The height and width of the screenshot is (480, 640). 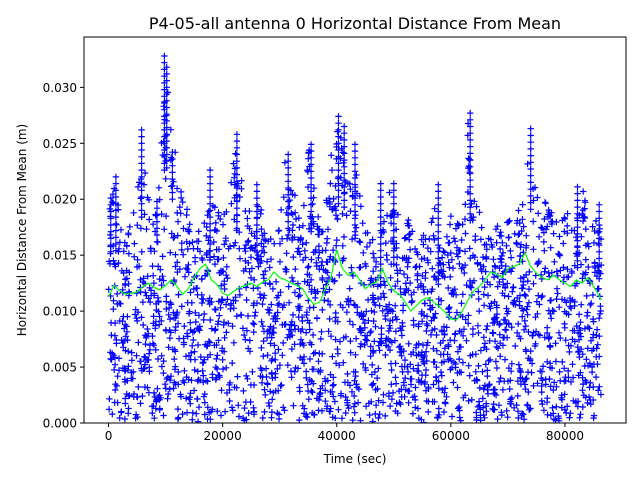 What do you see at coordinates (60, 256) in the screenshot?
I see `y-tick-label: 0.015` at bounding box center [60, 256].